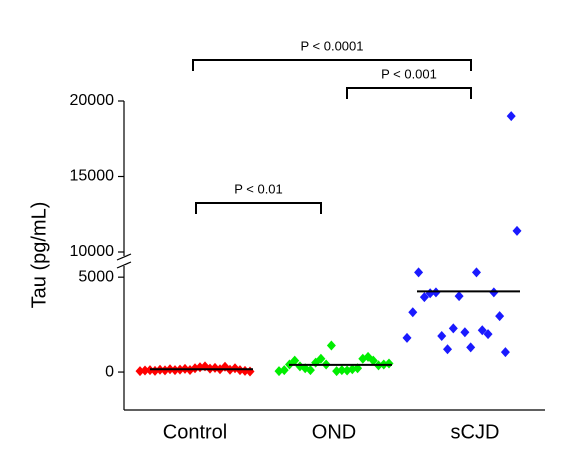  Describe the element at coordinates (475, 432) in the screenshot. I see `x-tick-label: sCJD` at that location.